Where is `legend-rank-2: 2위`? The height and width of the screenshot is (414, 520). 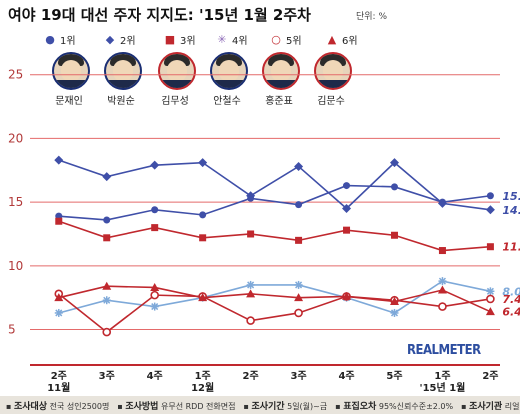 legend-rank-2: 2위 is located at coordinates (128, 41).